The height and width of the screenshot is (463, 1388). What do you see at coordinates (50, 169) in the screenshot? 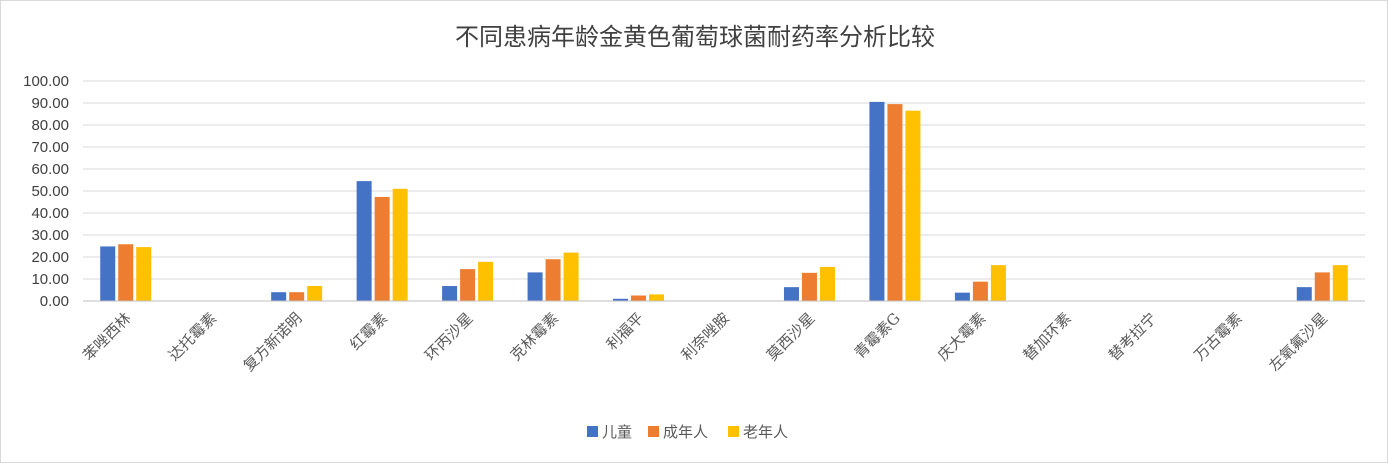
I see `y-tick-label: 60.00` at bounding box center [50, 169].